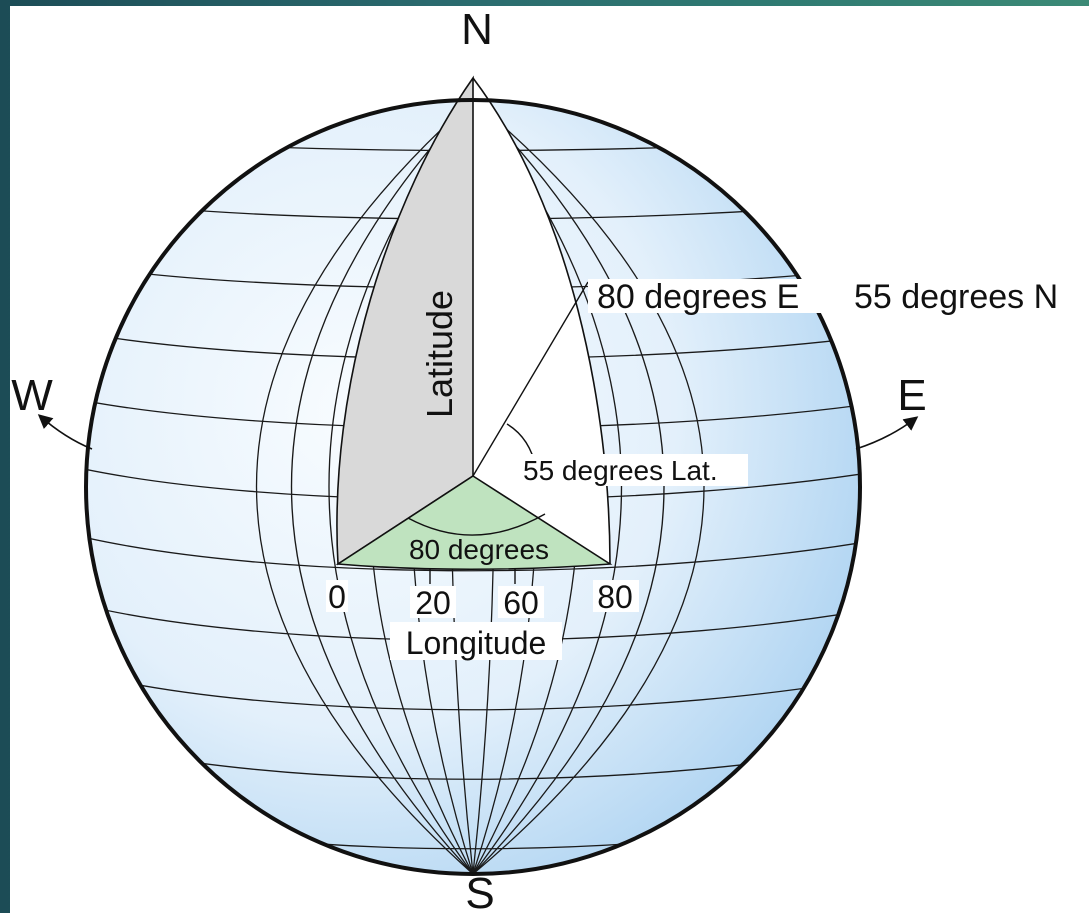 This screenshot has width=1089, height=913. I want to click on latitude-angle-label: 55 degrees Lat., so click(620, 470).